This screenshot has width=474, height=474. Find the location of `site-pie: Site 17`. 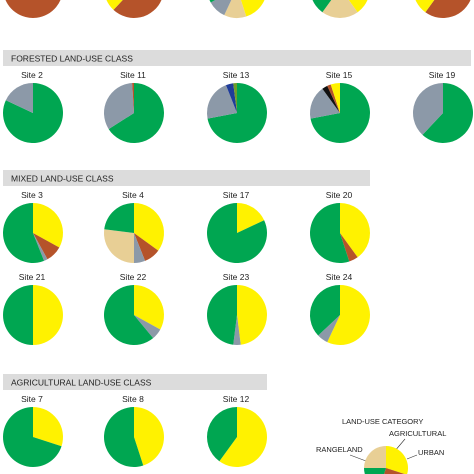

site-pie: Site 17 is located at coordinates (237, 226).